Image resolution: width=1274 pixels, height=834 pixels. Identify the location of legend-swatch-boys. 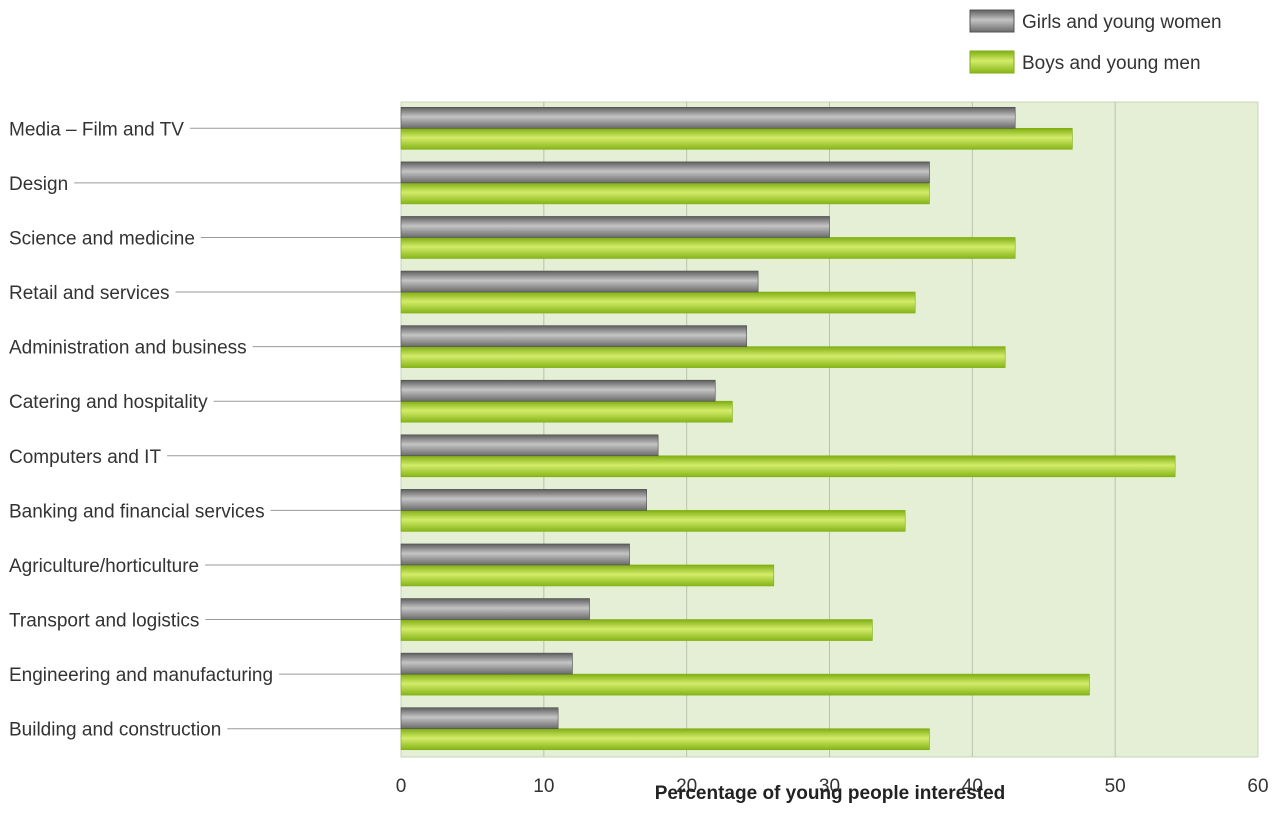
(992, 62).